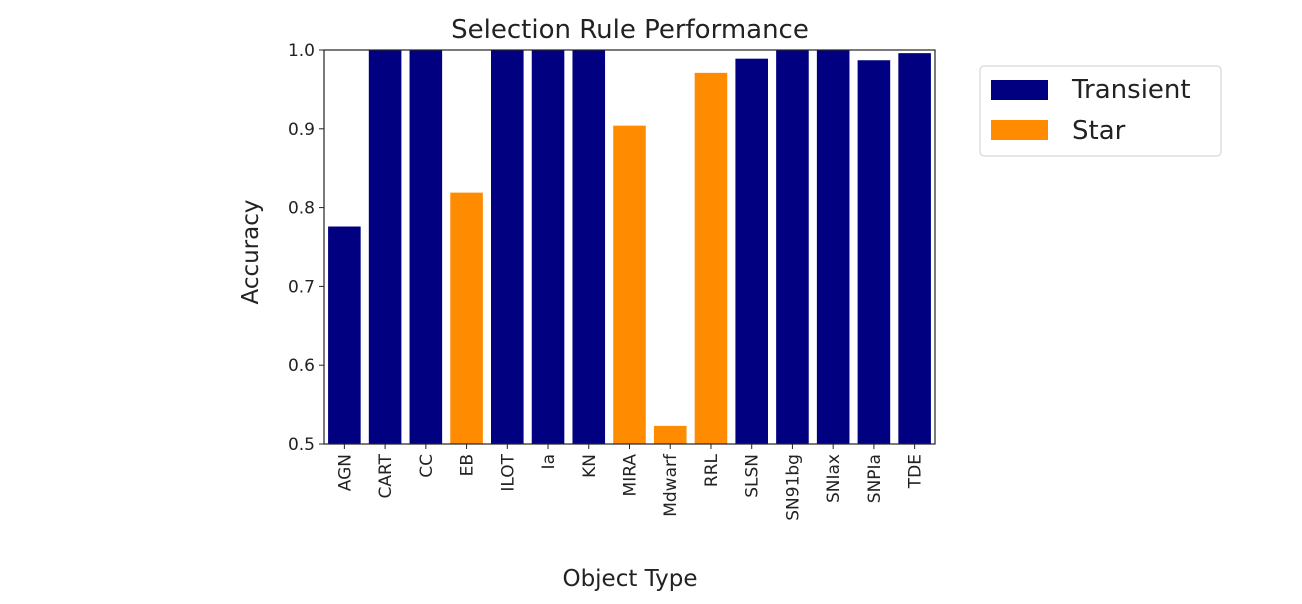  Describe the element at coordinates (670, 434) in the screenshot. I see `bar-mdwarf` at that location.